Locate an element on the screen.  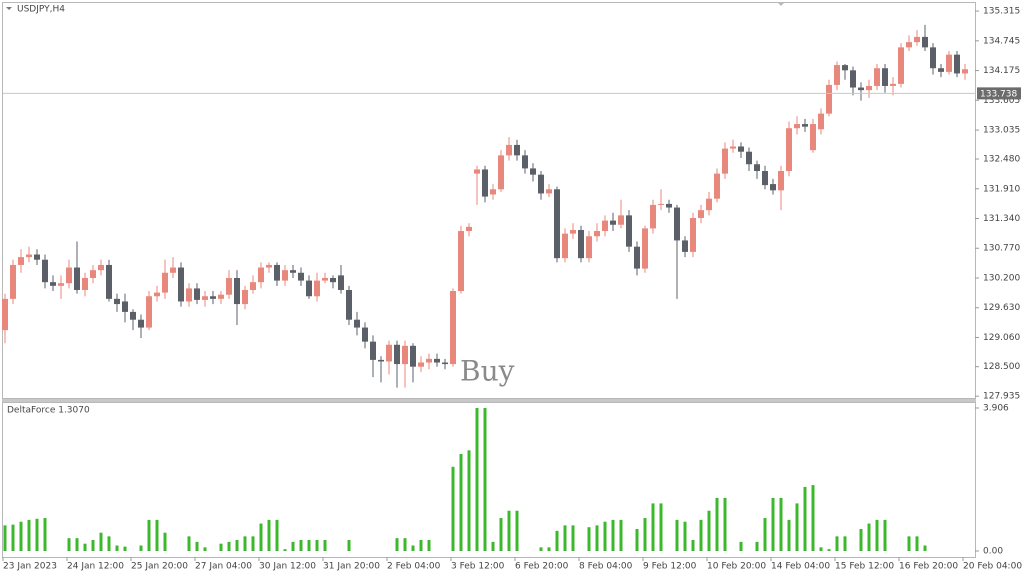
y-tick-label: 132.480 is located at coordinates (1001, 160).